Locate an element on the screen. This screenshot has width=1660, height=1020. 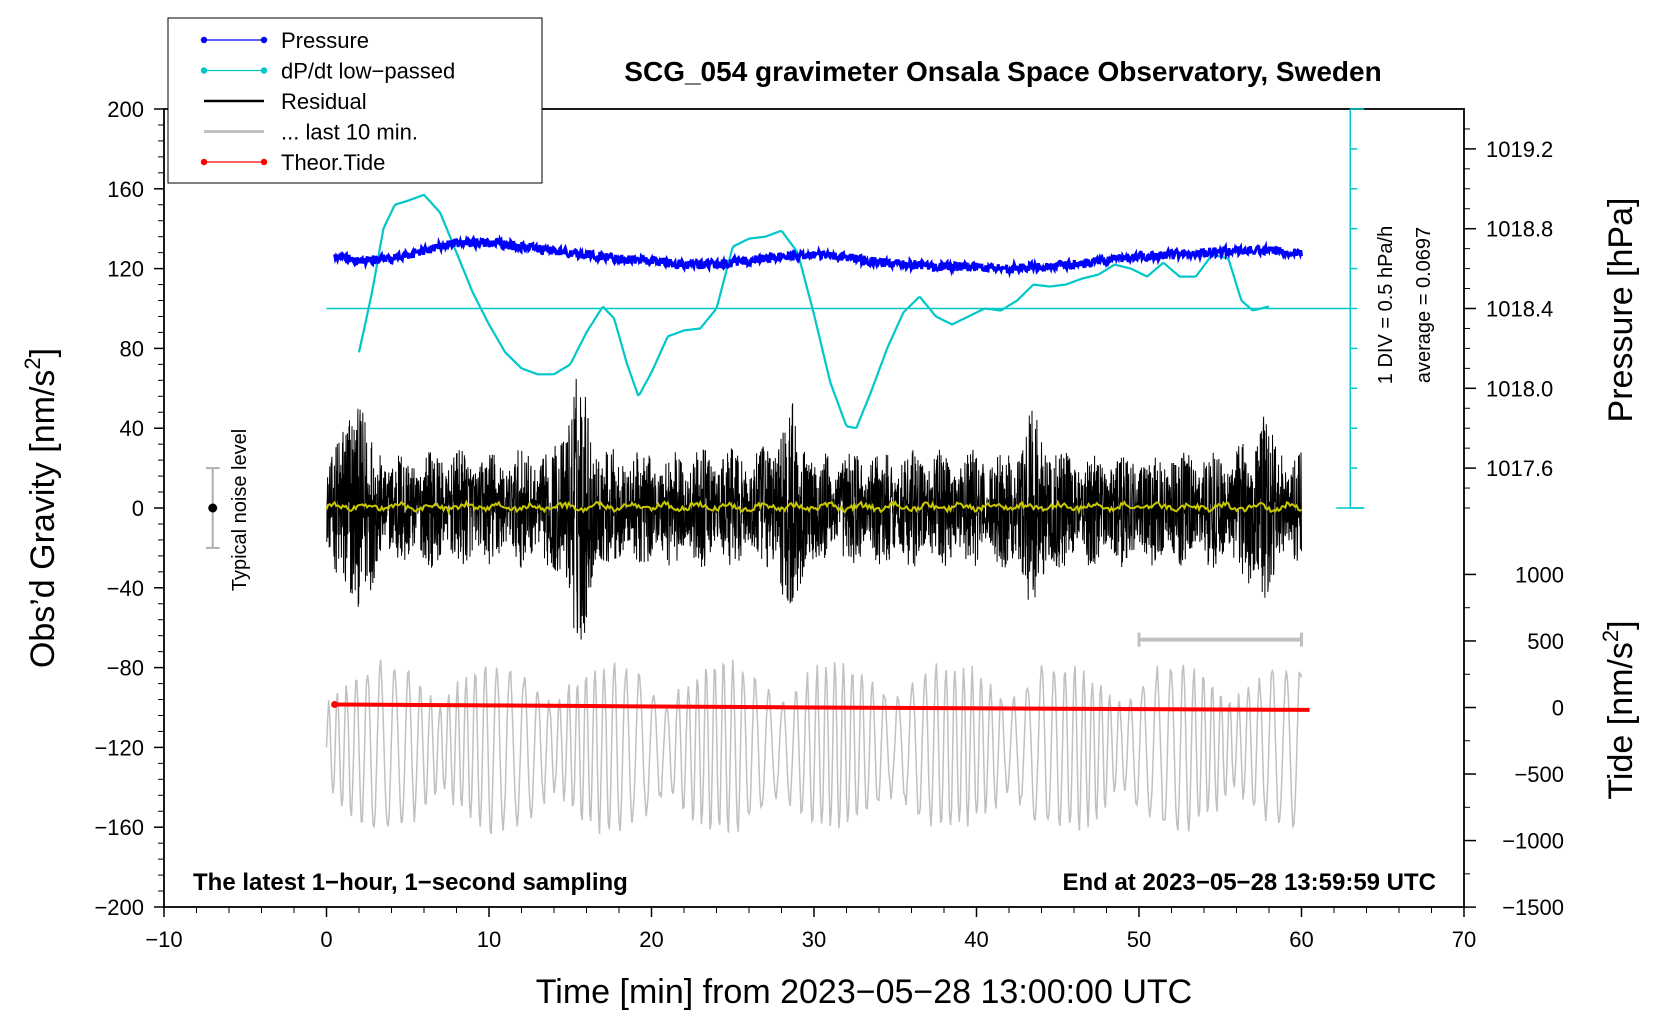
theor-tide-marker is located at coordinates (335, 705).